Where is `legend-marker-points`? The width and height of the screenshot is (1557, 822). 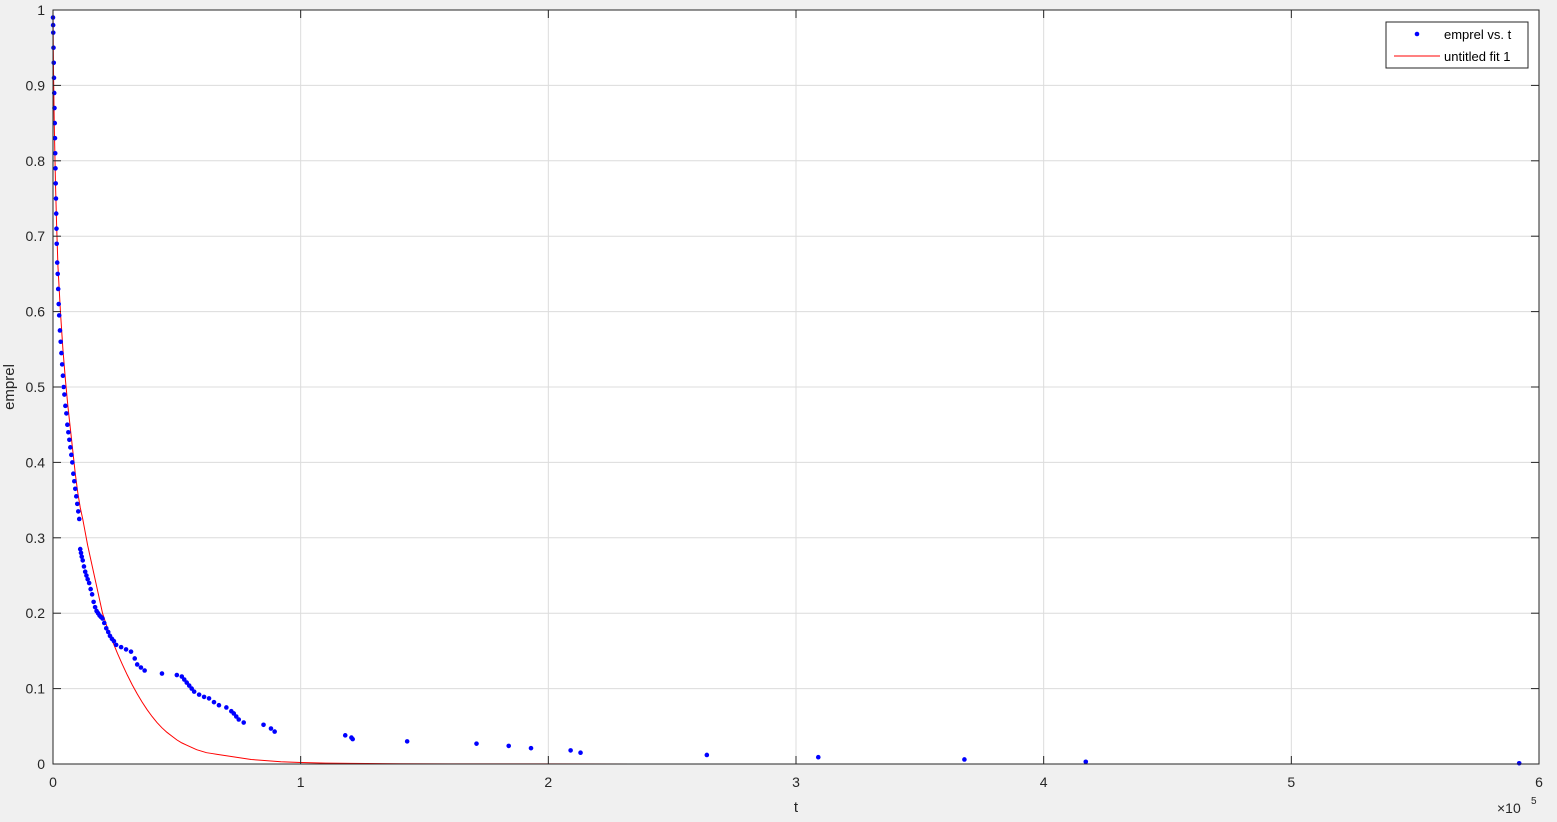
legend-marker-points is located at coordinates (1417, 34).